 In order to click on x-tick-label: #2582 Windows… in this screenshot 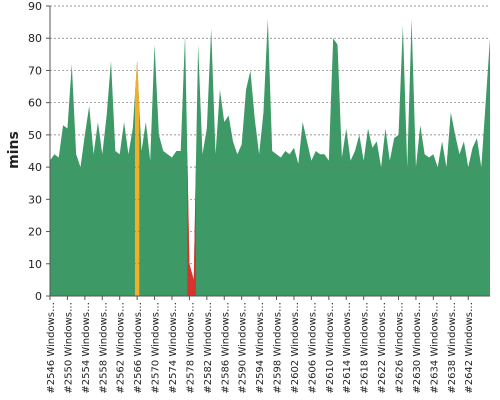, I will do `click(208, 348)`.